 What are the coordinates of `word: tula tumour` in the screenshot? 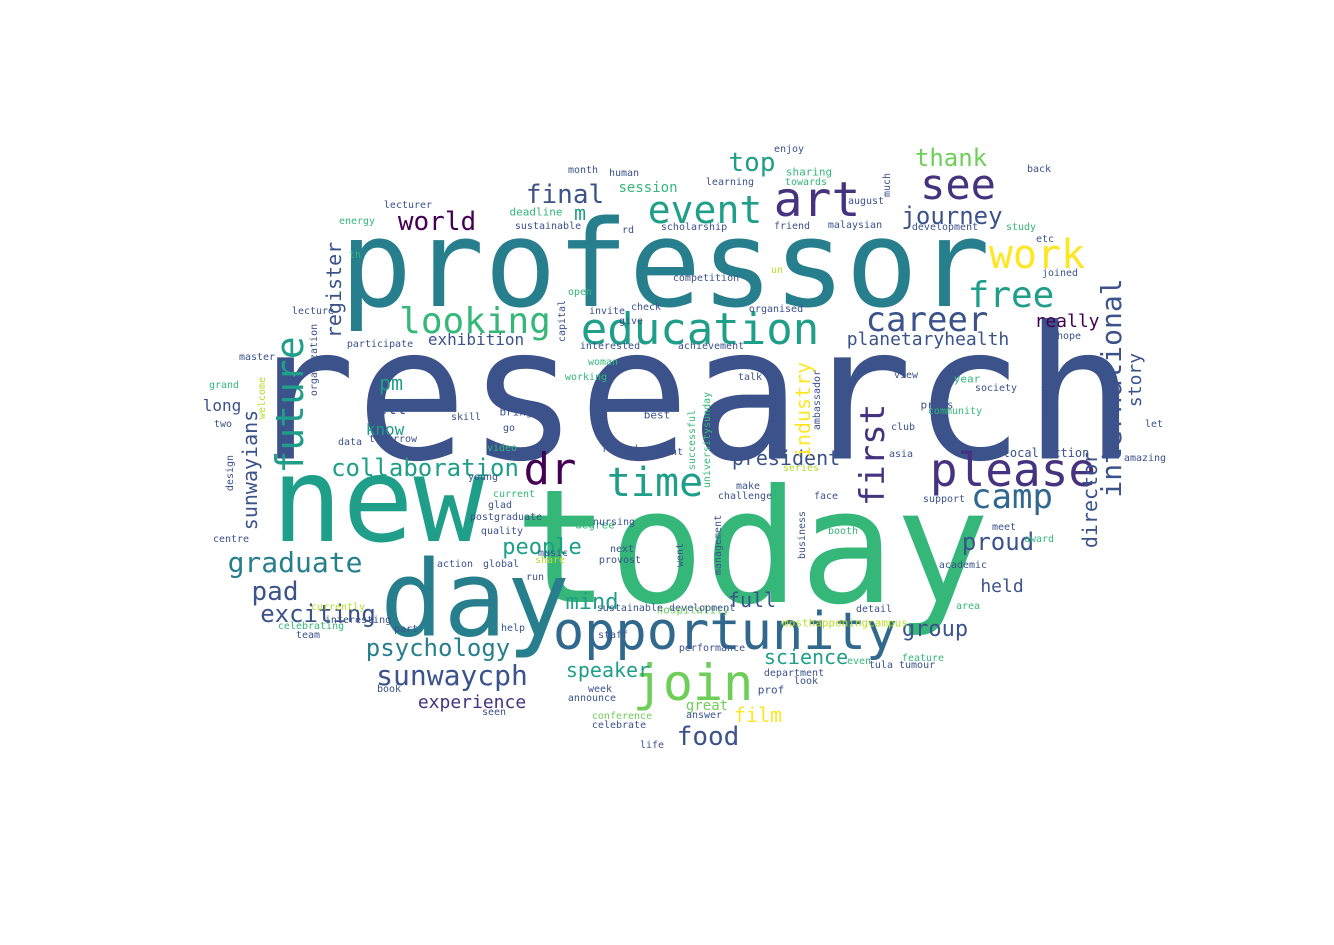 It's located at (902, 665).